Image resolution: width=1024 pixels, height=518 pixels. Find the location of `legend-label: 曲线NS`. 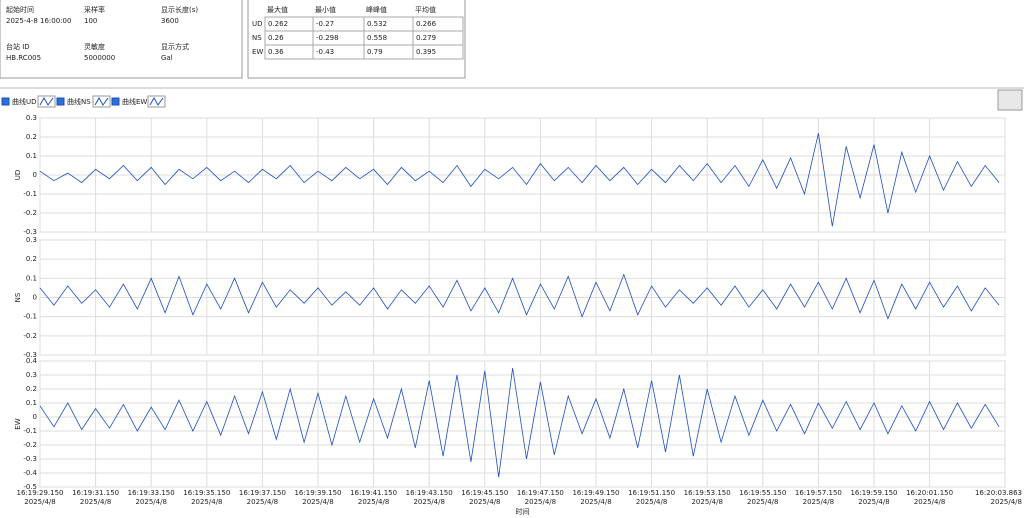

legend-label: 曲线NS is located at coordinates (79, 101).